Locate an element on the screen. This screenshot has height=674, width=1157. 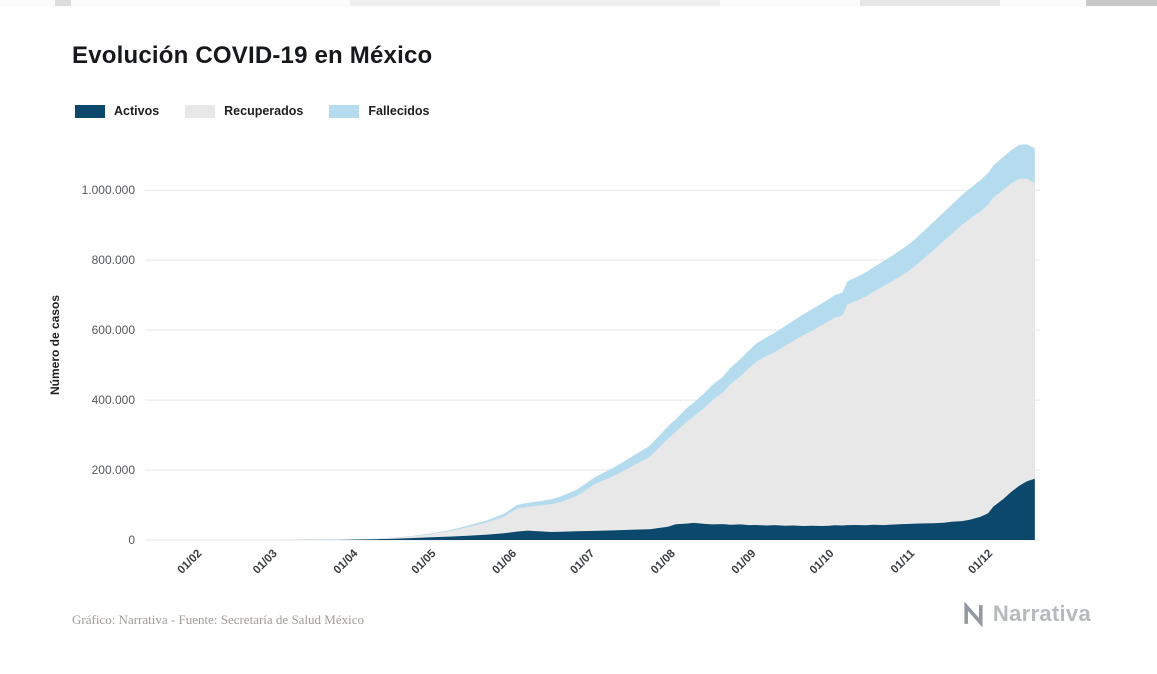
x-axis-tick-label: 01/12 is located at coordinates (980, 562).